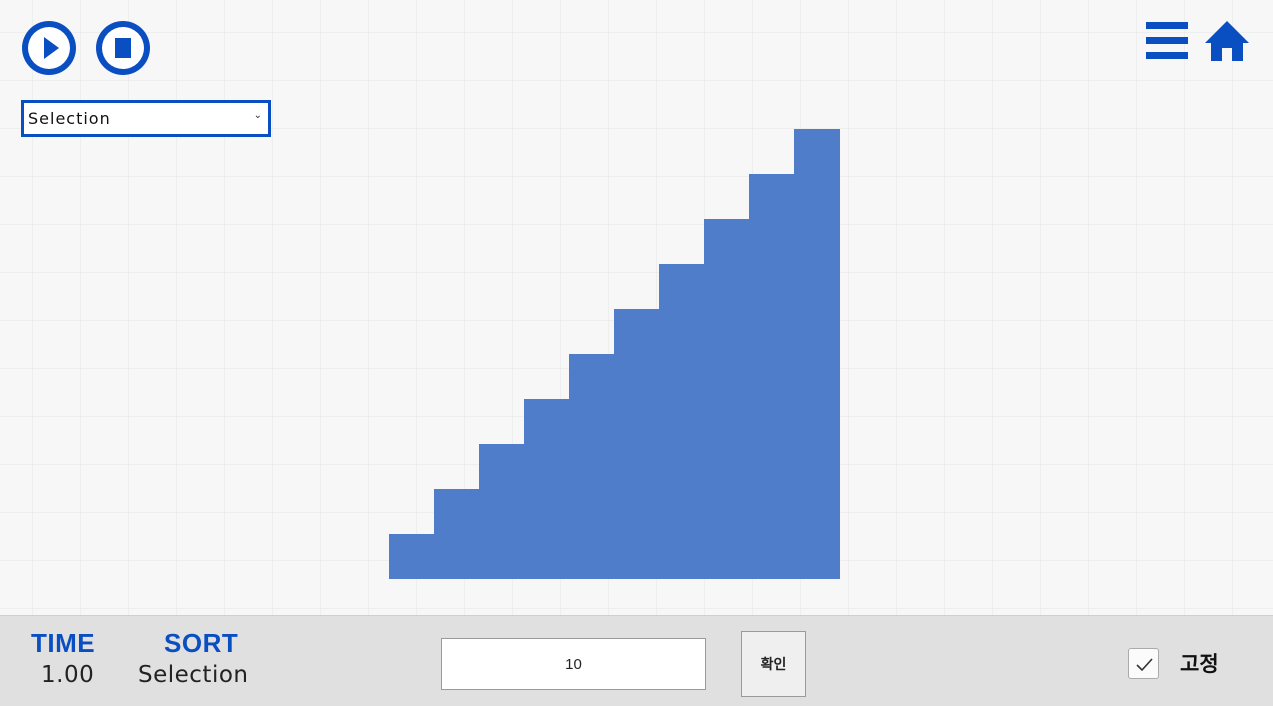  I want to click on stop-icon, so click(123, 48).